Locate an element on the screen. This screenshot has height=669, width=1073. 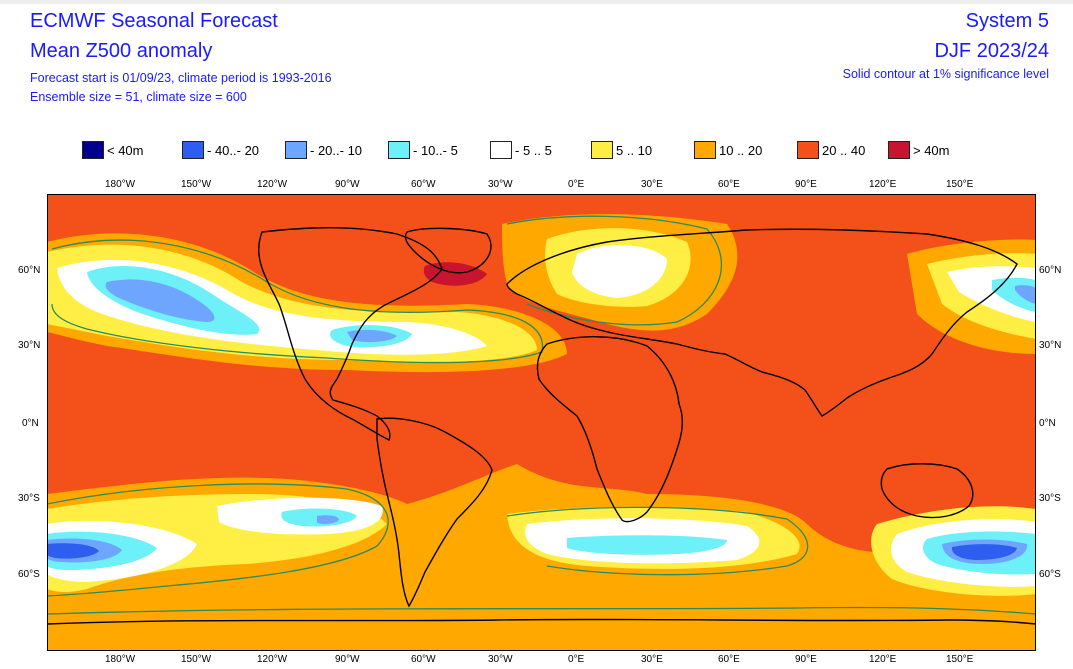
legend-item: > 40m is located at coordinates (919, 150).